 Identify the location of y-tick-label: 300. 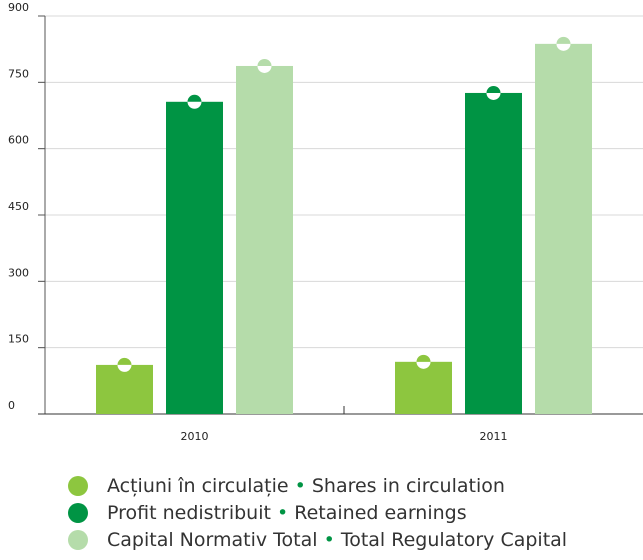
(18, 272).